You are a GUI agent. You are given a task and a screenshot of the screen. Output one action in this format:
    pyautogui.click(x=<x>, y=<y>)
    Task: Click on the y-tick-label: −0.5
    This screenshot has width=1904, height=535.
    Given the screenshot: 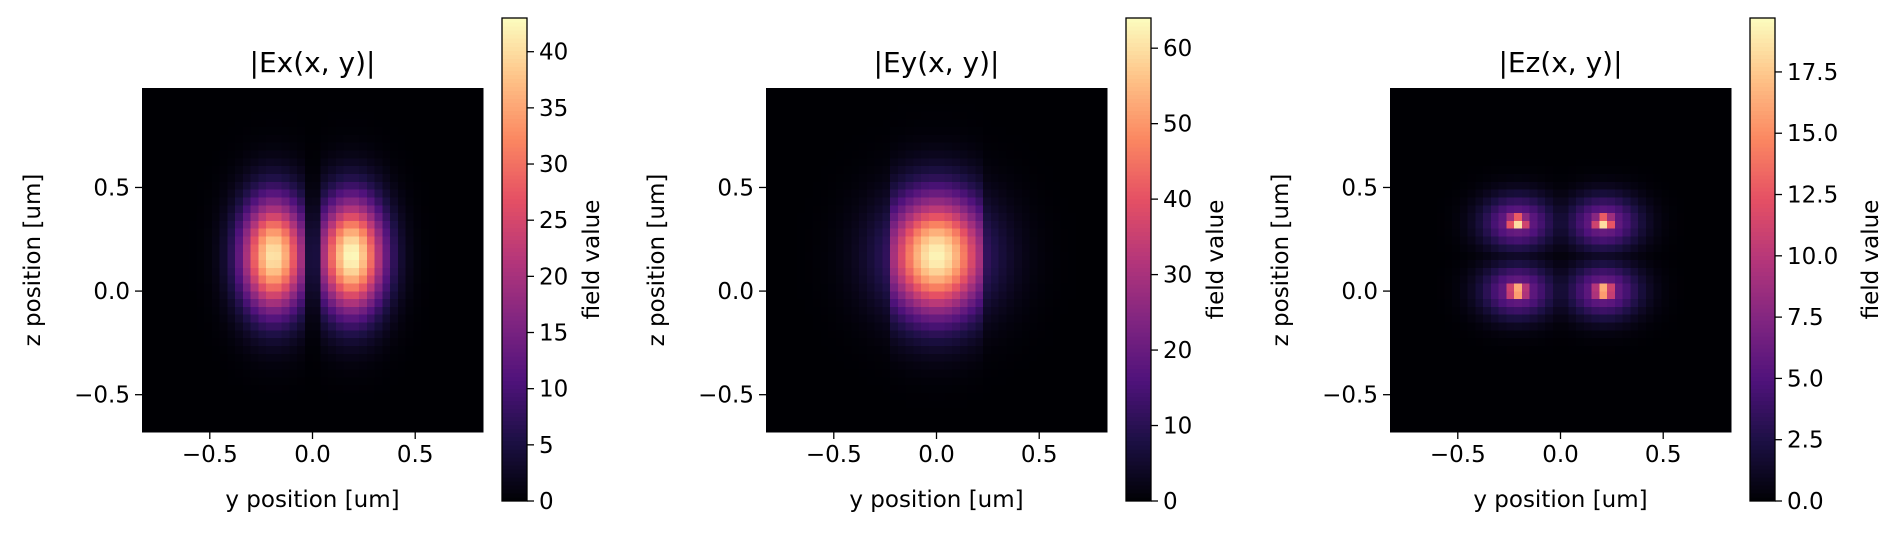 What is the action you would take?
    pyautogui.click(x=102, y=396)
    